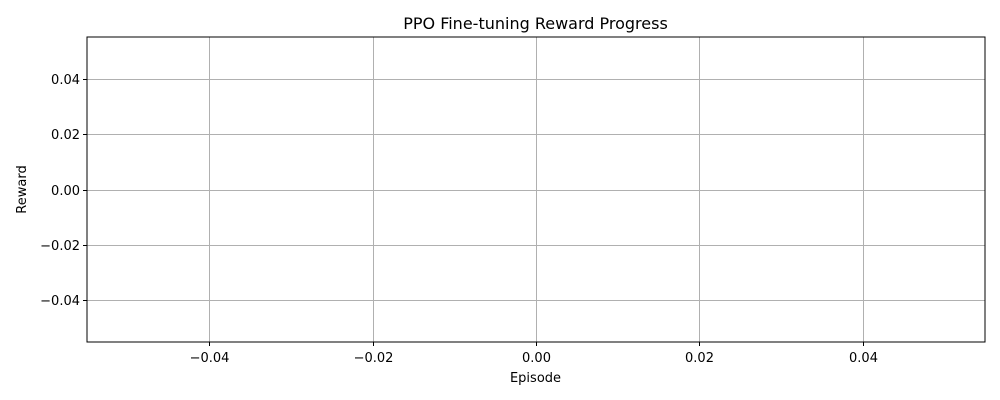  I want to click on x-tick-label: −0.04, so click(210, 358).